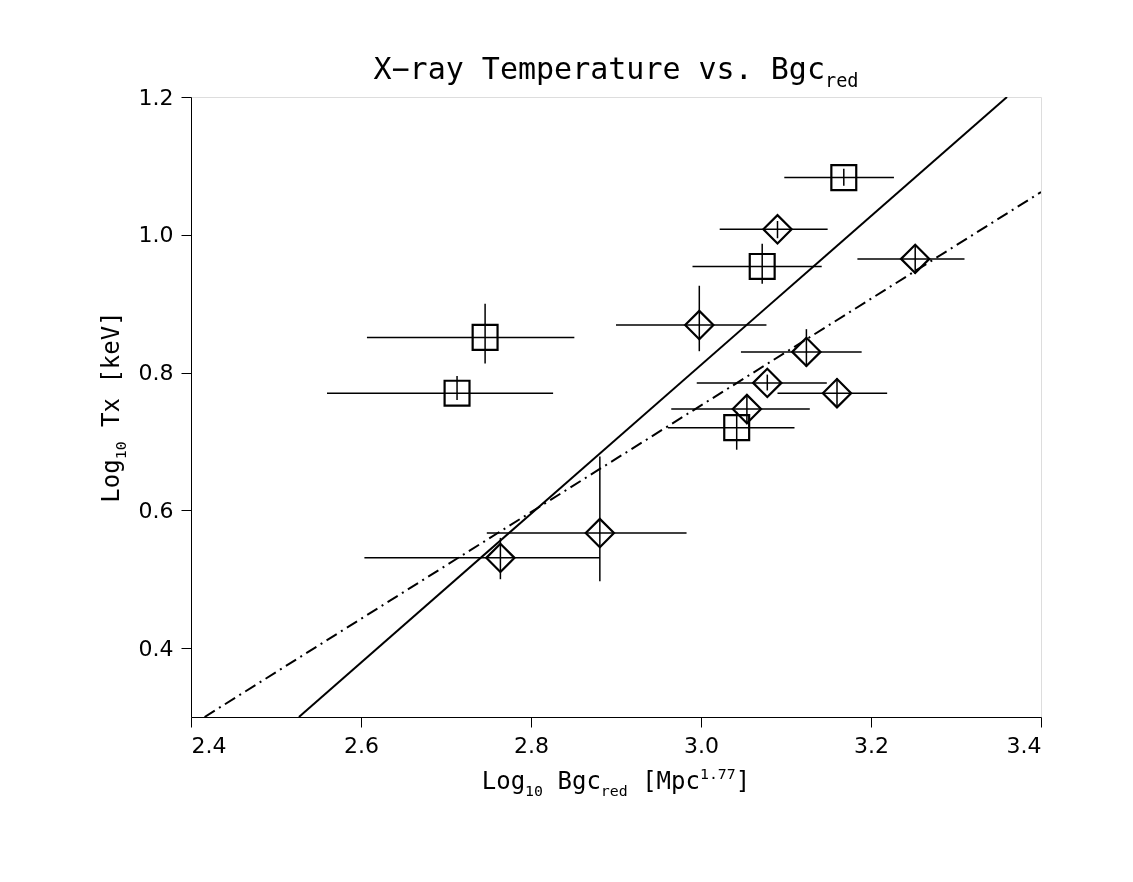 The width and height of the screenshot is (1133, 882). Describe the element at coordinates (156, 97) in the screenshot. I see `y-tick-label: 1.2` at that location.